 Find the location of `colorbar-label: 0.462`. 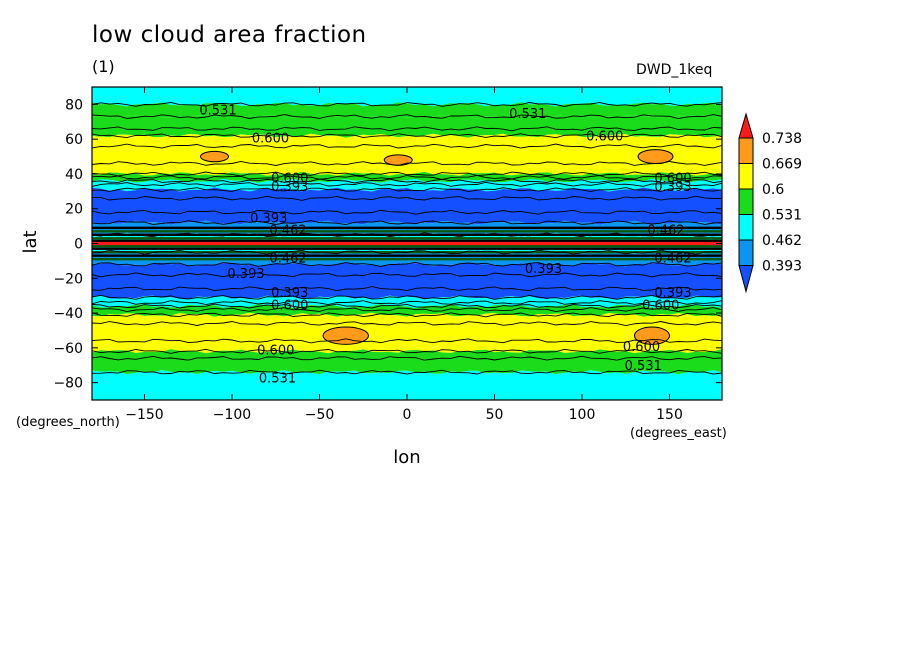

colorbar-label: 0.462 is located at coordinates (782, 241).